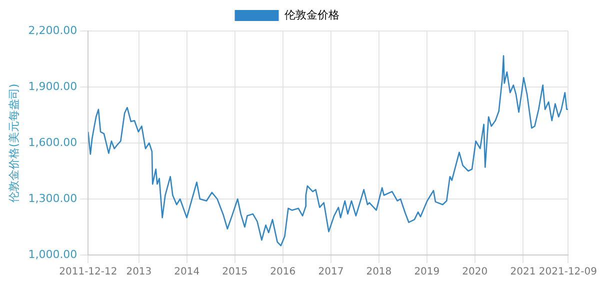  Describe the element at coordinates (235, 272) in the screenshot. I see `x-tick-label: 2015` at that location.